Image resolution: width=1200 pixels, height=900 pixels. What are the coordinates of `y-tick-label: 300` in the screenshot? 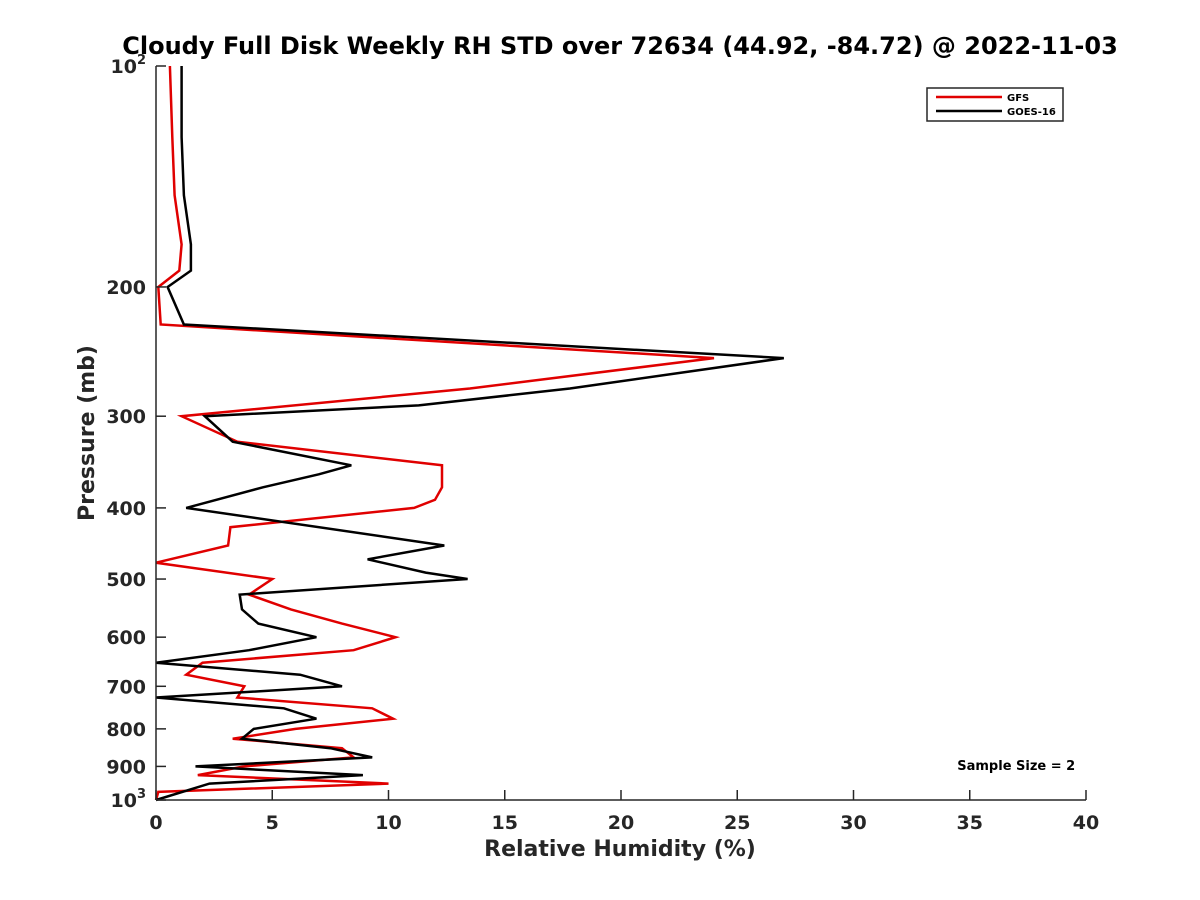 It's located at (126, 417).